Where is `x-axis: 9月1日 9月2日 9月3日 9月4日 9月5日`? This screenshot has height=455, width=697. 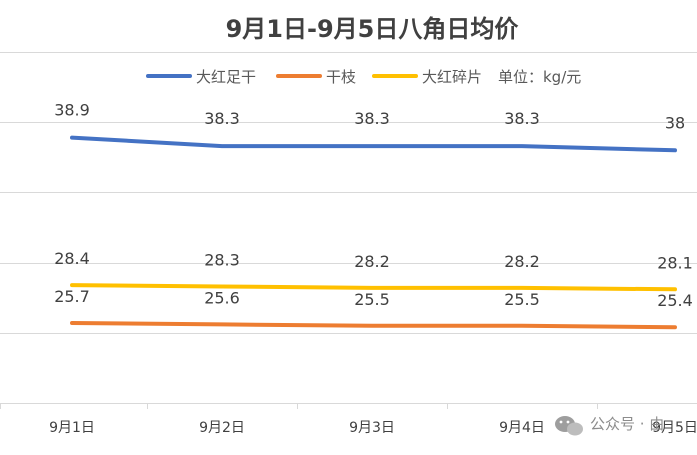 x-axis: 9月1日 9月2日 9月3日 9月4日 9月5日 is located at coordinates (348, 419).